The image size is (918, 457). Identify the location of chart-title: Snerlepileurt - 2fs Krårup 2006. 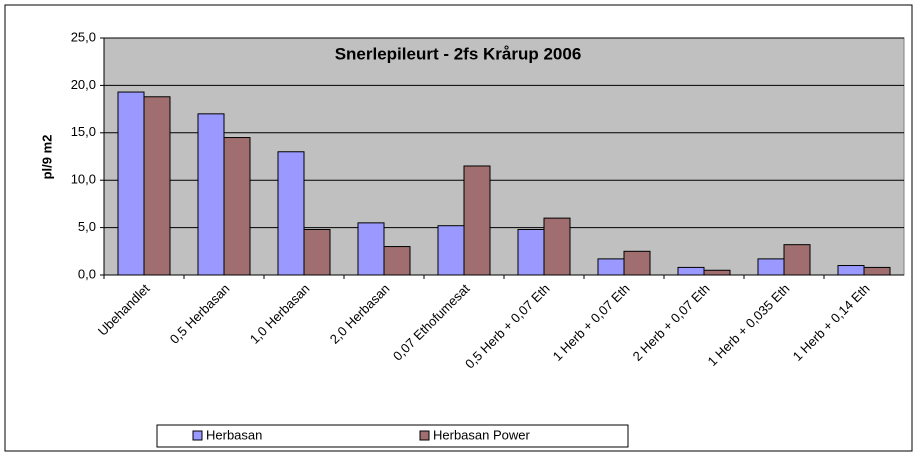
(458, 53).